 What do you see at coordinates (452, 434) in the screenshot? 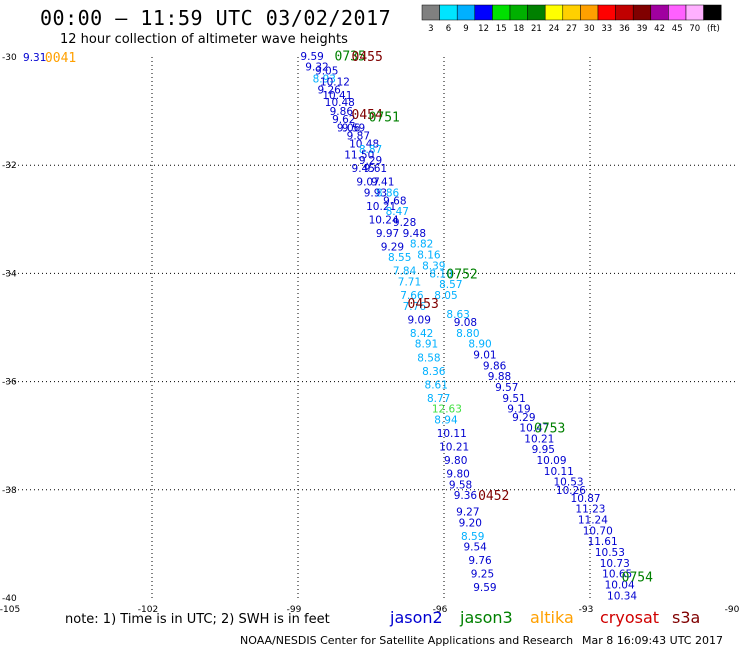
I see `wave-height-point: 10.11` at bounding box center [452, 434].